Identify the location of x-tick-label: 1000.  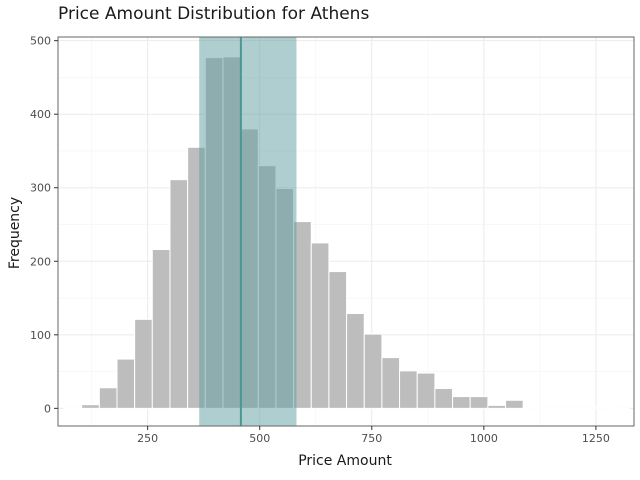
(484, 438).